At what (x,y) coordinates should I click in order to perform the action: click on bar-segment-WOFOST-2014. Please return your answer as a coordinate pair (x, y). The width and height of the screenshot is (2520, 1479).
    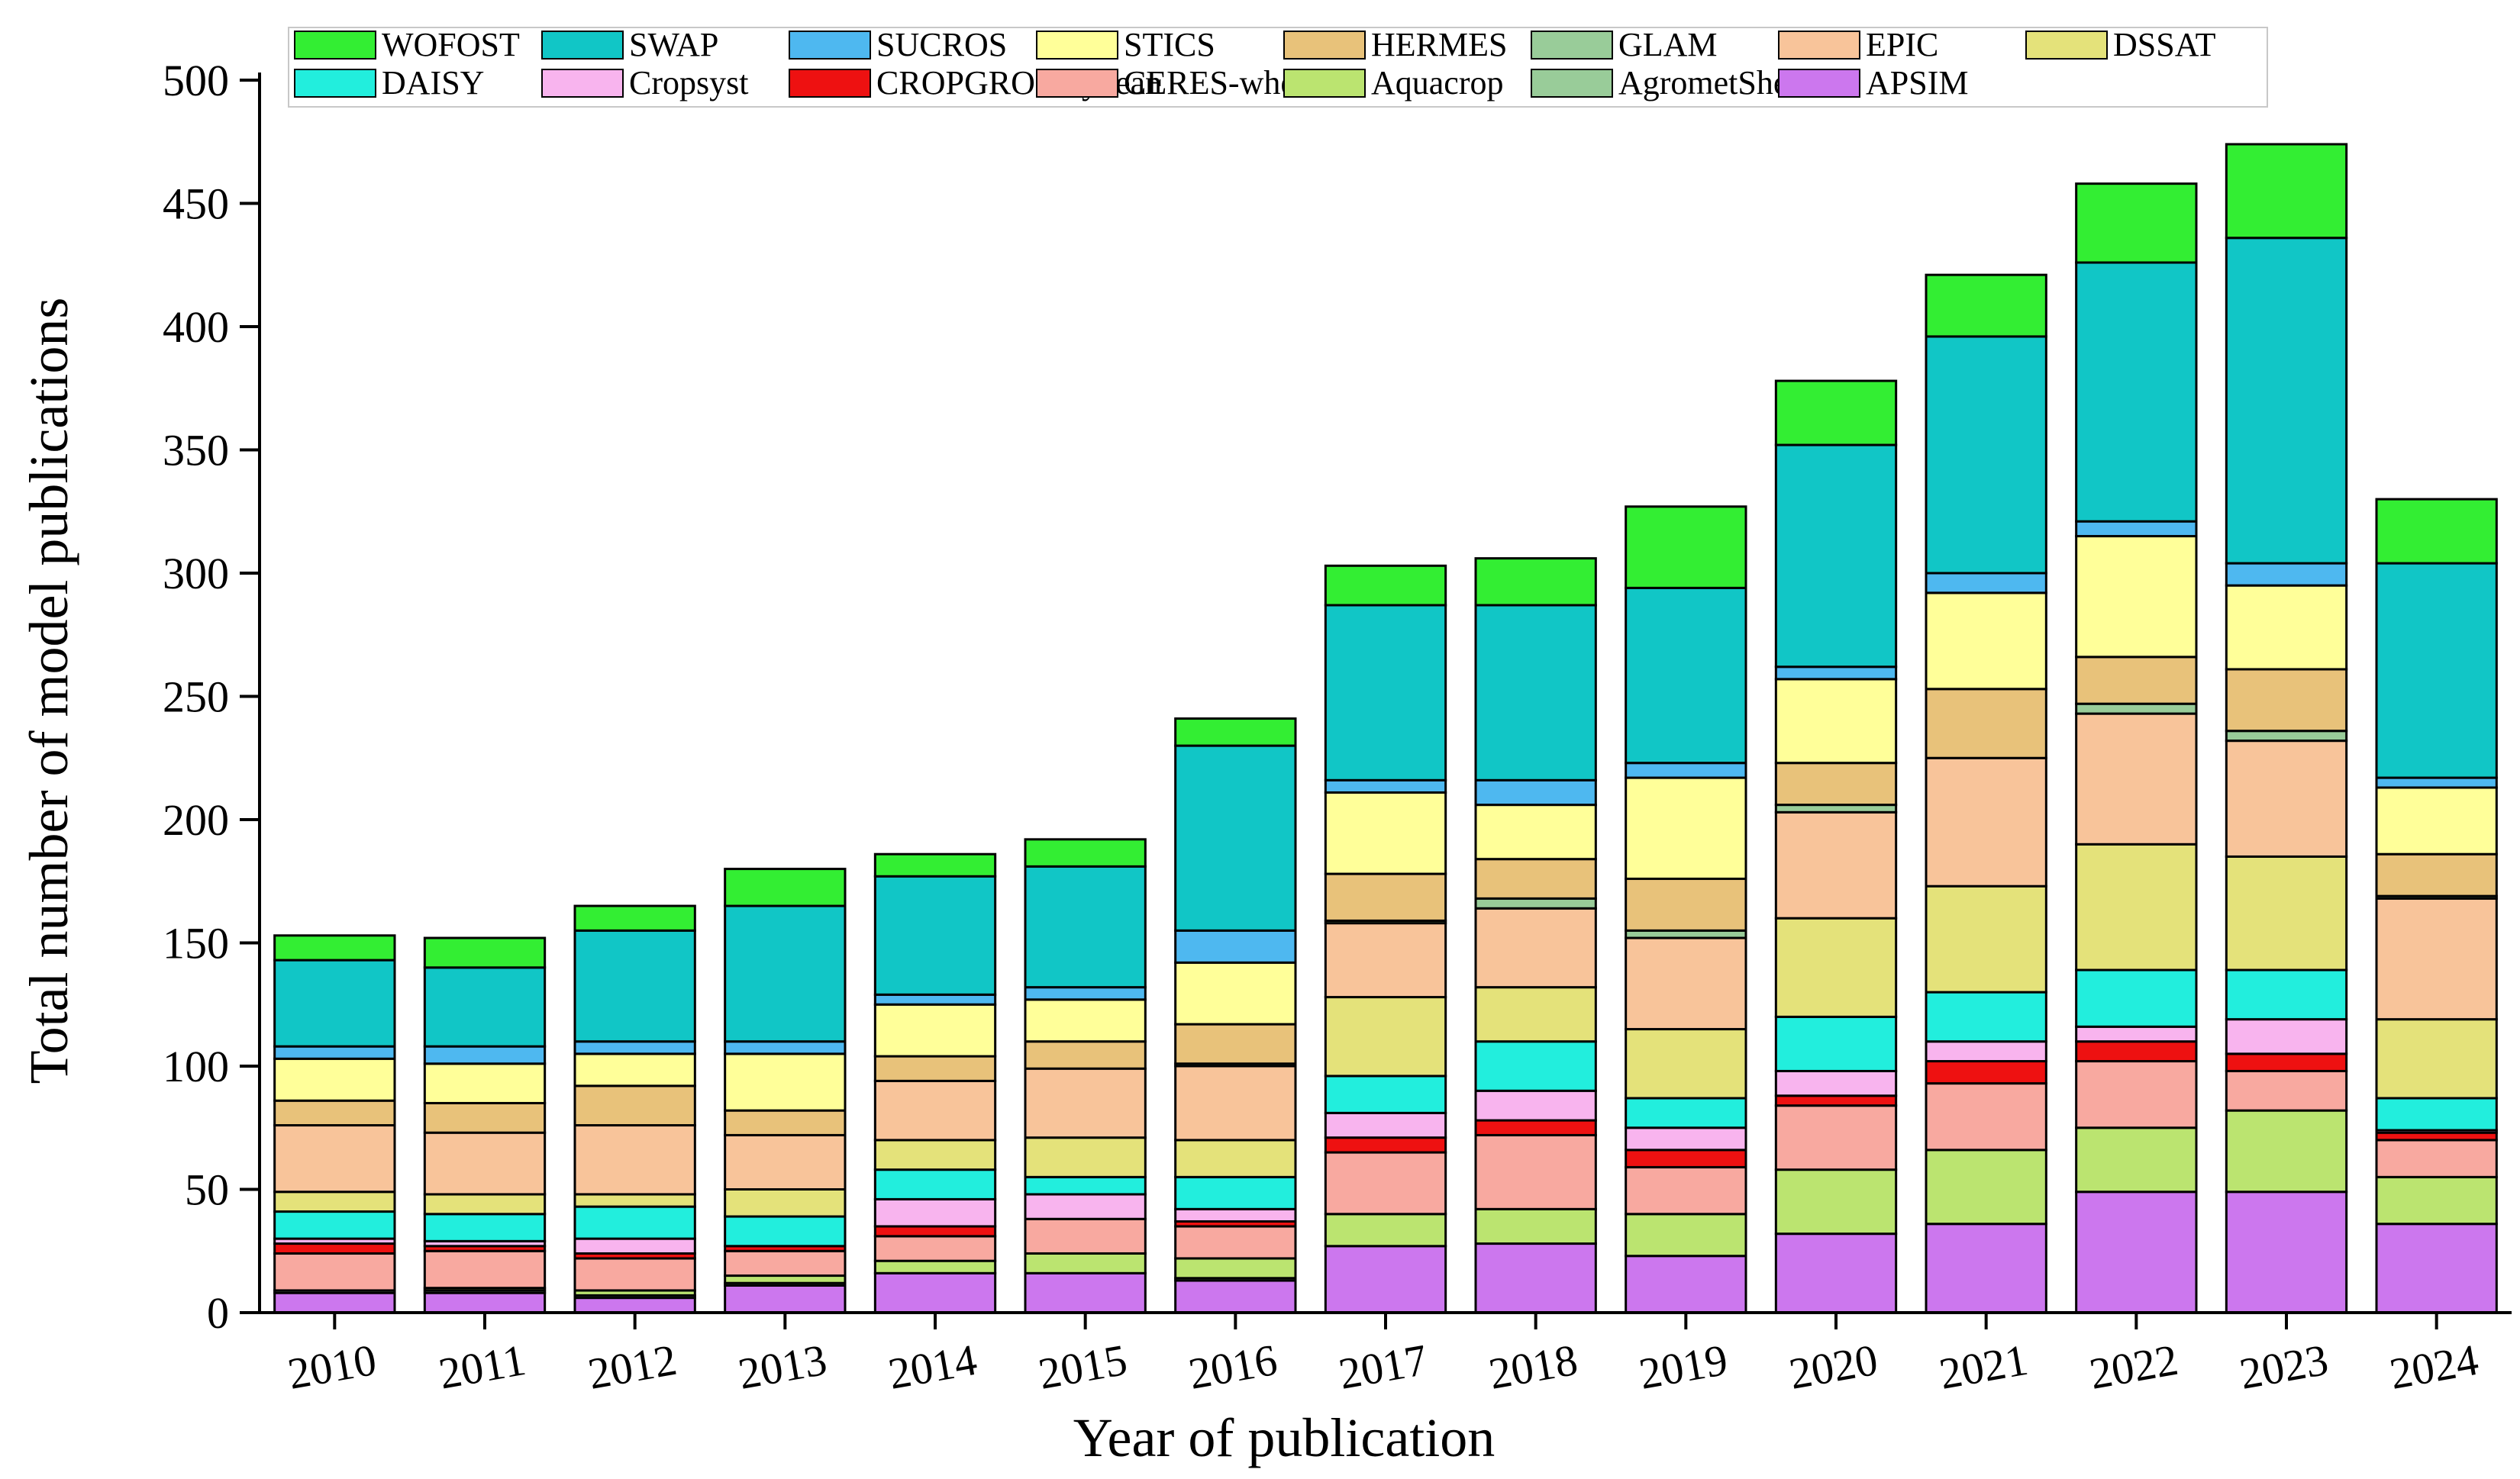
    Looking at the image, I should click on (935, 865).